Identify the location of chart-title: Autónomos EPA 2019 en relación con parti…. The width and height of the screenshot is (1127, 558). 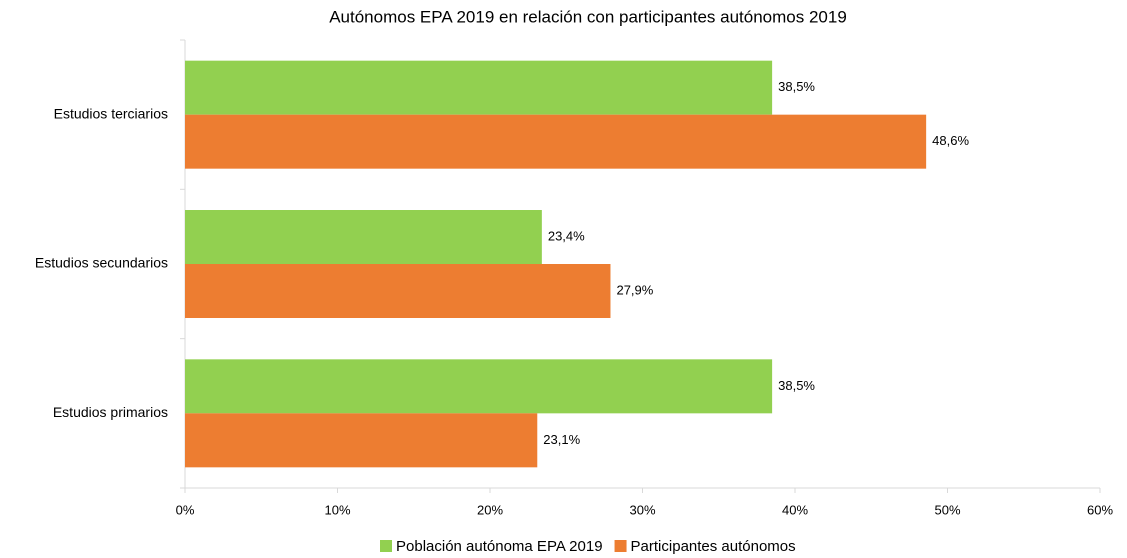
(588, 16).